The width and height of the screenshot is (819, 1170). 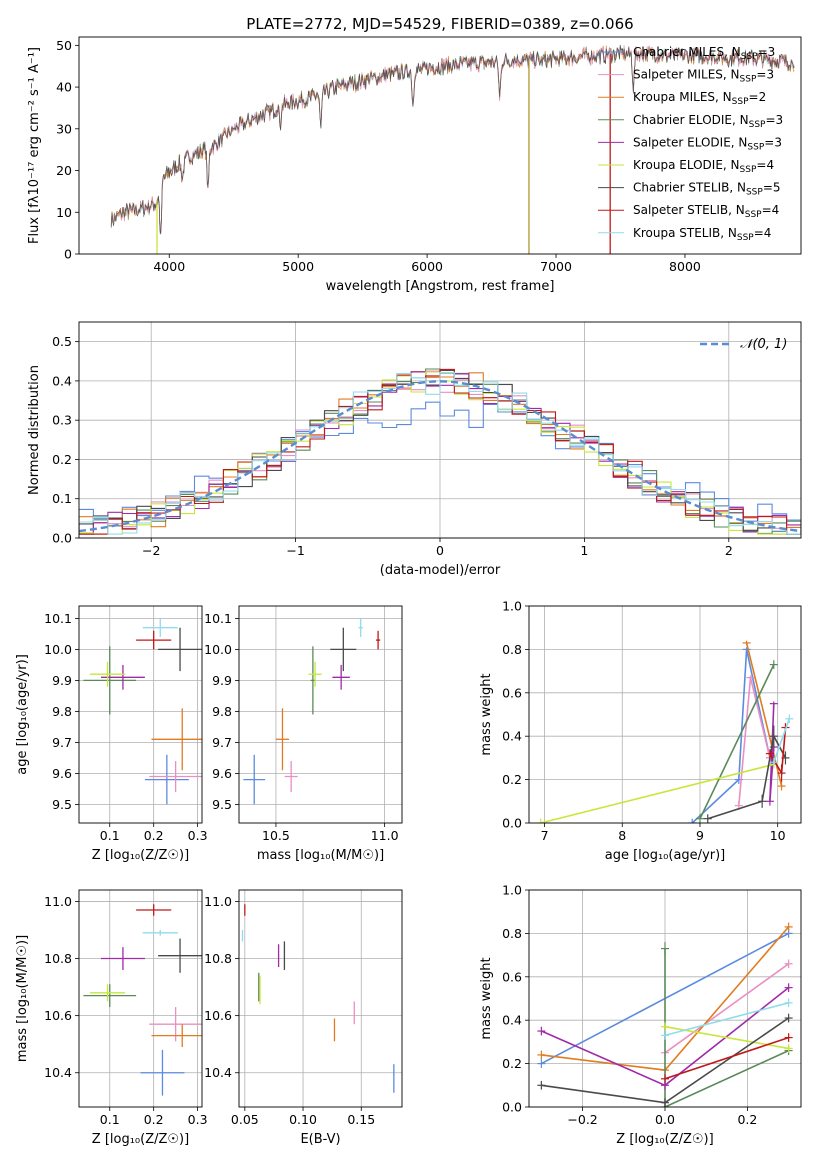 I want to click on spectrum-line, so click(x=452, y=139).